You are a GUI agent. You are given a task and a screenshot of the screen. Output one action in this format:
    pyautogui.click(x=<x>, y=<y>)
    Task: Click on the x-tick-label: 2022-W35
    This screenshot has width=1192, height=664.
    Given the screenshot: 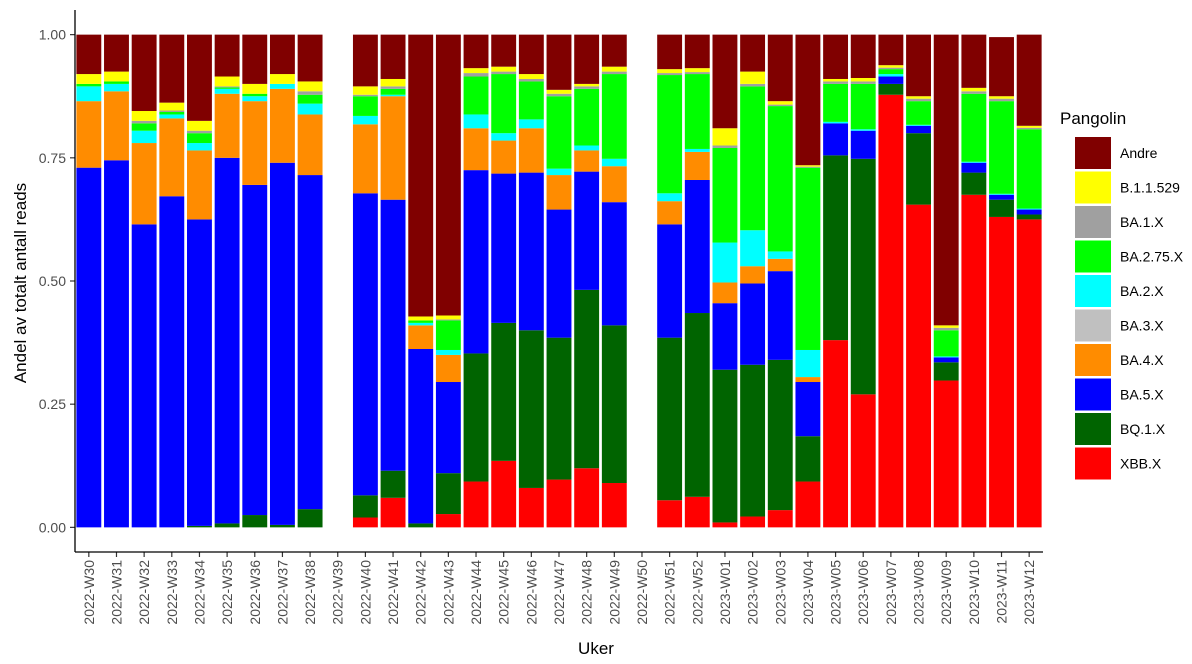 What is the action you would take?
    pyautogui.click(x=227, y=592)
    